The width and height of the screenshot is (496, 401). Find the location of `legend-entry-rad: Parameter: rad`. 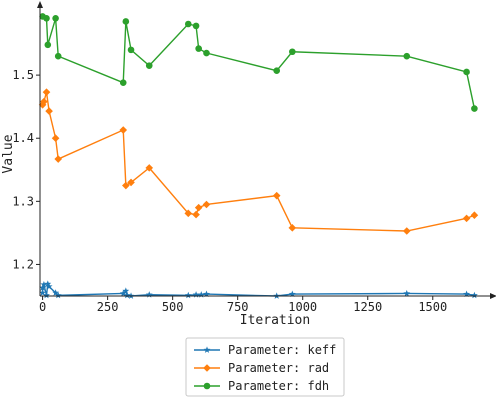

legend-entry-rad: Parameter: rad is located at coordinates (261, 368).